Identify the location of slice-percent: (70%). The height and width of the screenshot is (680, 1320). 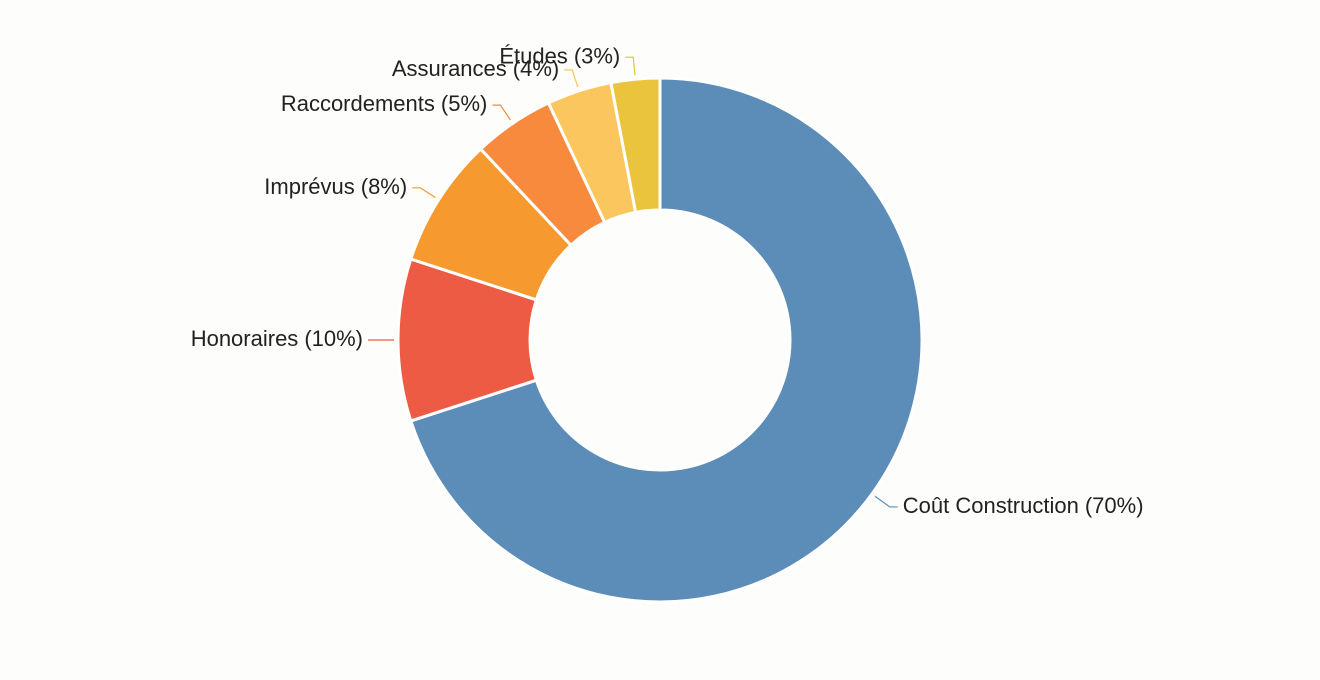
(1114, 505).